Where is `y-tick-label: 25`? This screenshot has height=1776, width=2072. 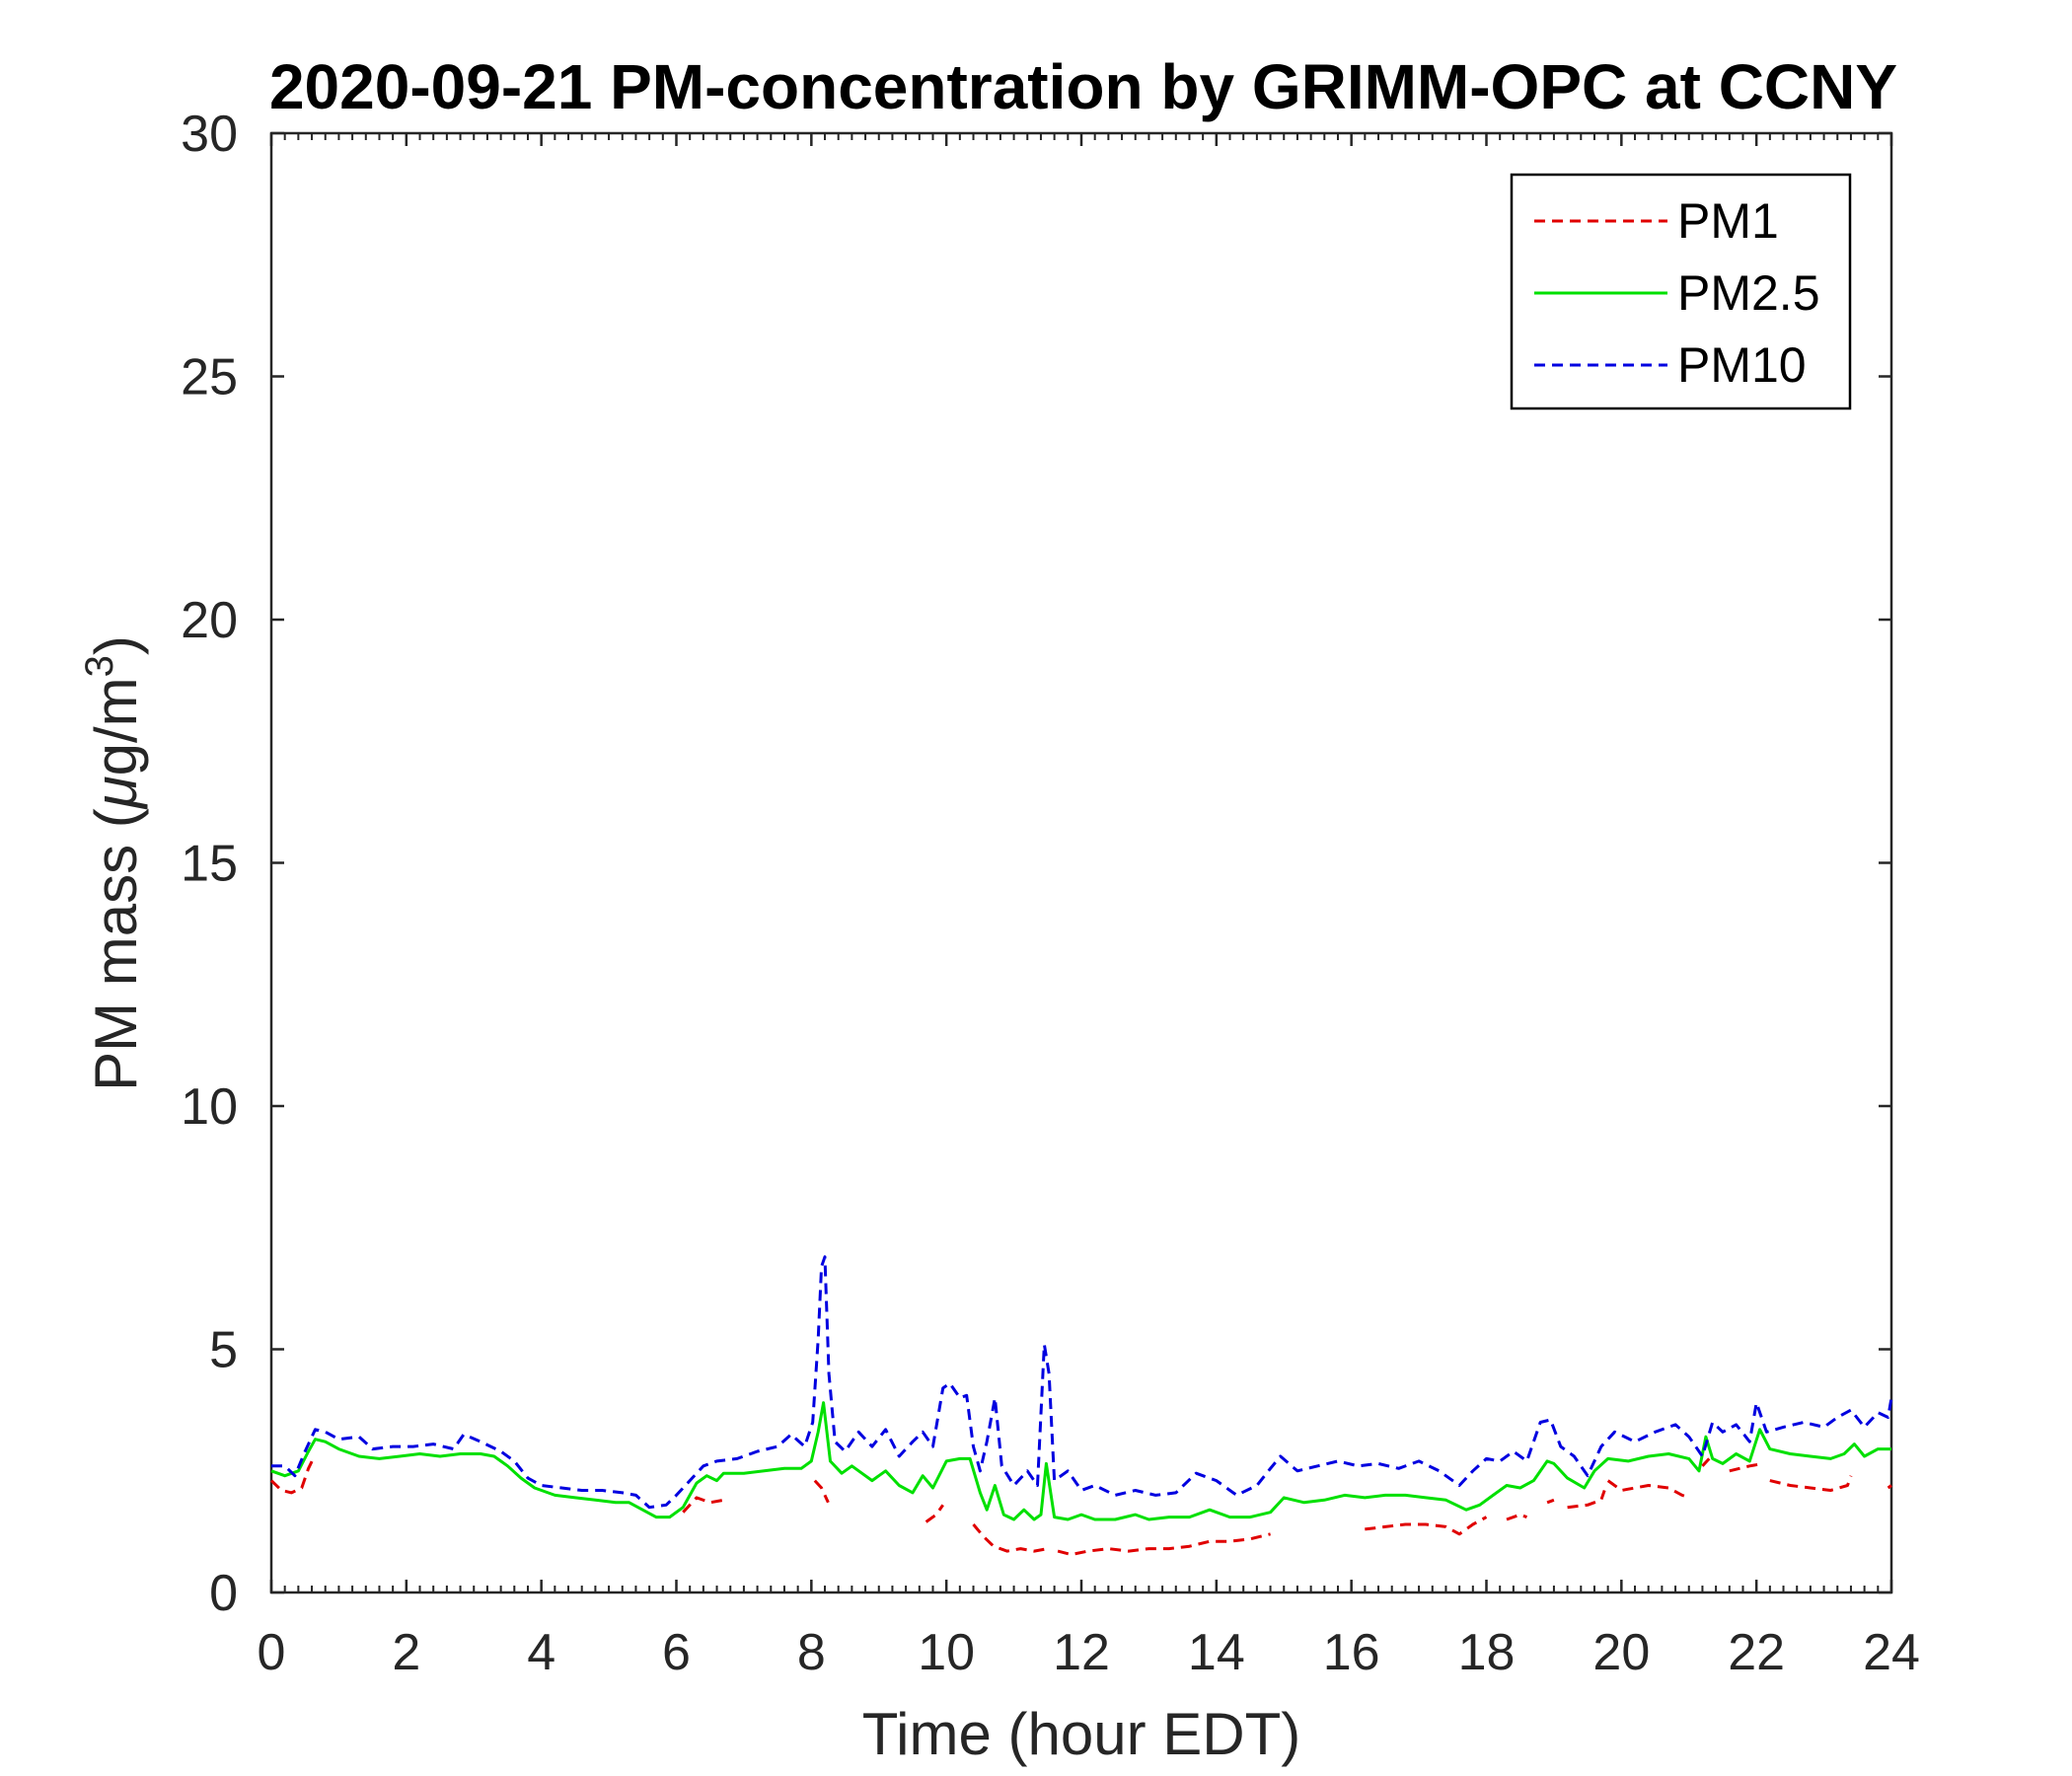
y-tick-label: 25 is located at coordinates (210, 378).